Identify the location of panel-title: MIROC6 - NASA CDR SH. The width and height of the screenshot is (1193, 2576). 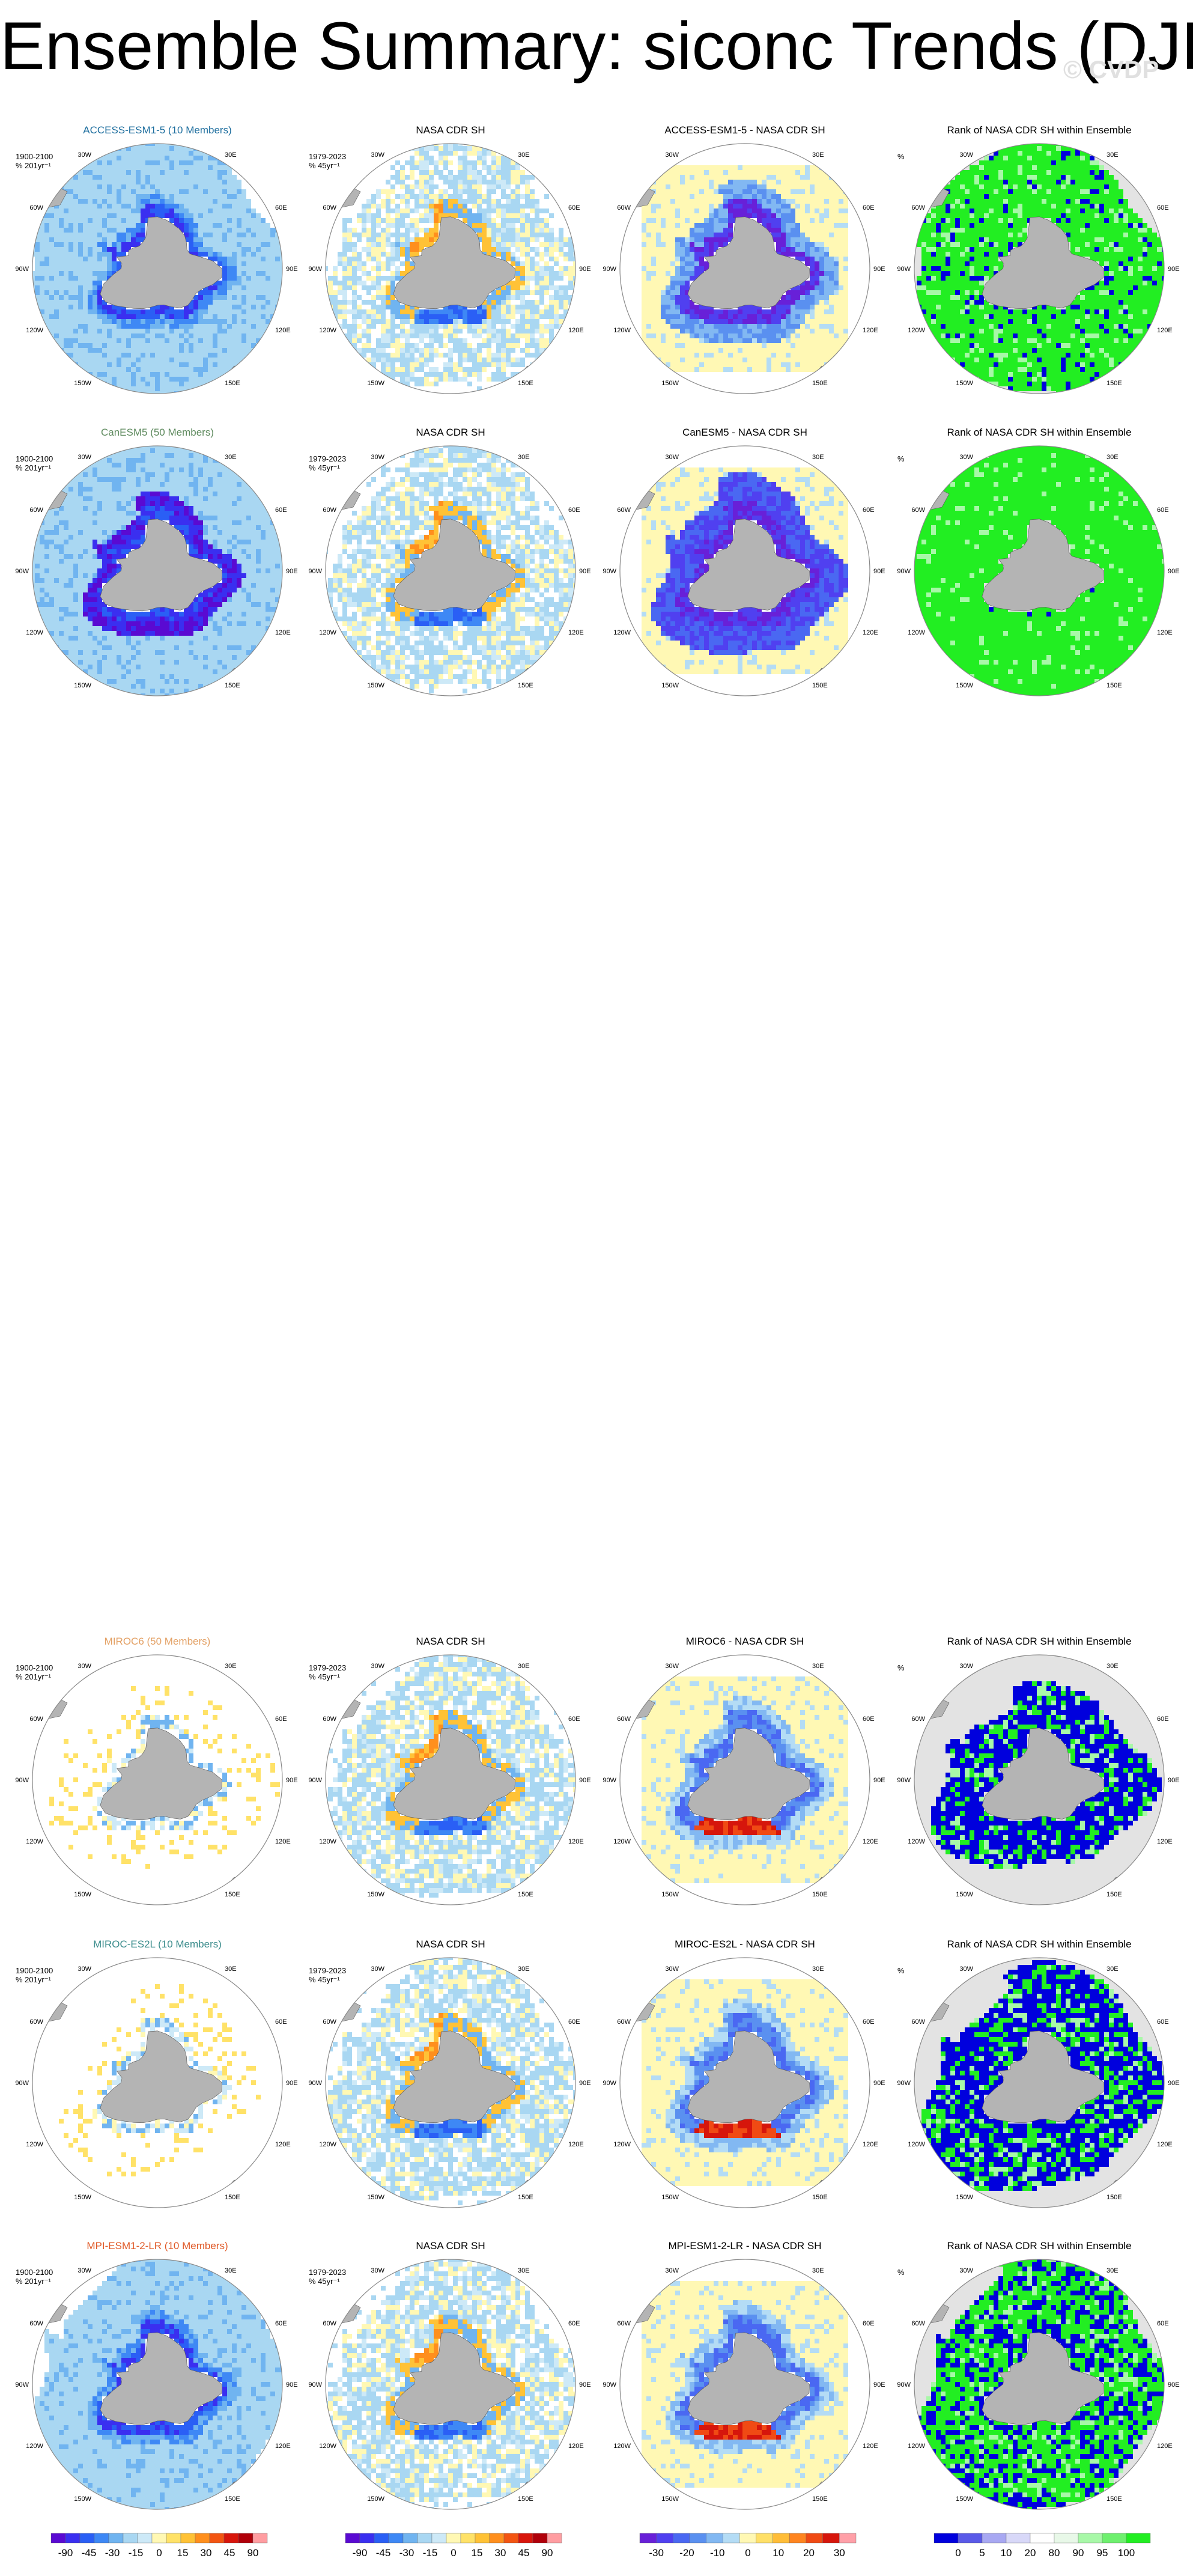
(745, 1642).